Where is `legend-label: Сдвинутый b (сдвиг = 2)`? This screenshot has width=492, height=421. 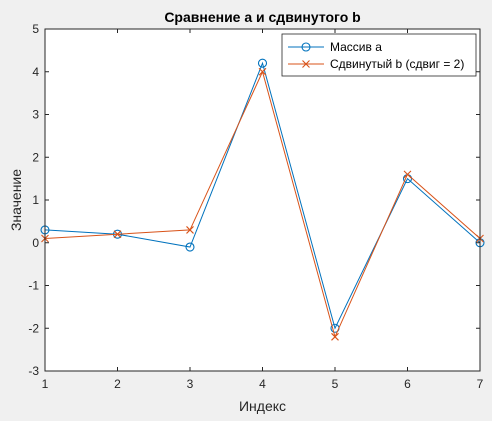 legend-label: Сдвинутый b (сдвиг = 2) is located at coordinates (397, 64).